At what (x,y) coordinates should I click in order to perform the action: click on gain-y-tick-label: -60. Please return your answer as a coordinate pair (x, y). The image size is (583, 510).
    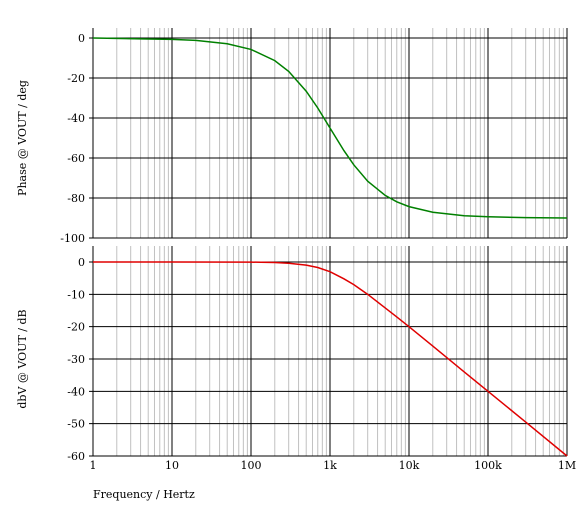
    Looking at the image, I should click on (76, 456).